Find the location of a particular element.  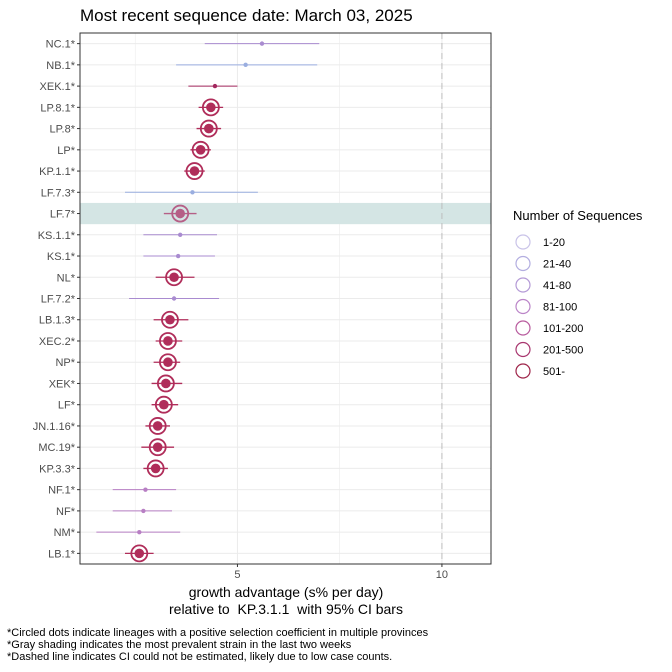

legend-title: Number of Sequences is located at coordinates (578, 215).